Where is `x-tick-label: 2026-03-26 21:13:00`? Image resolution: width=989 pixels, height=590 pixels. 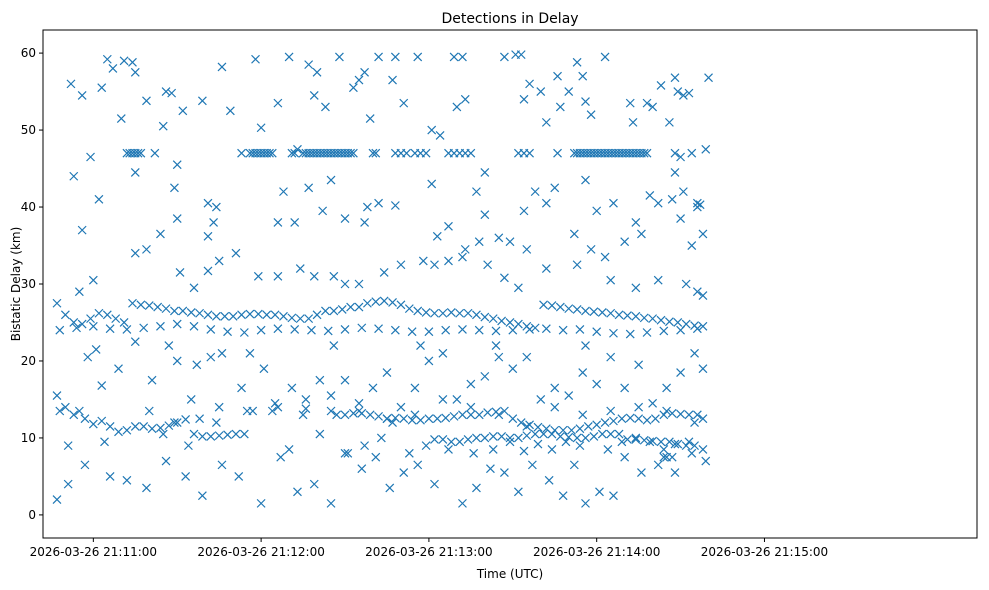 x-tick-label: 2026-03-26 21:13:00 is located at coordinates (428, 552).